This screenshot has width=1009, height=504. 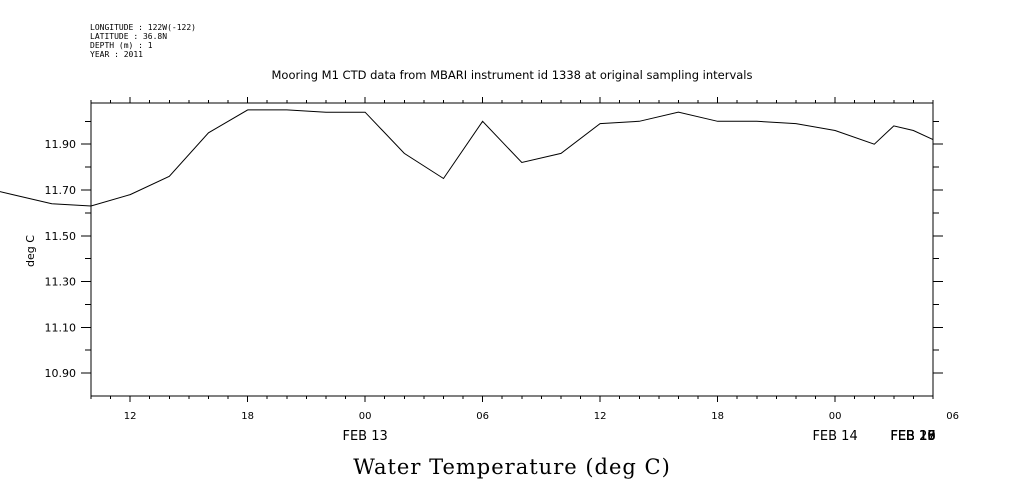 What do you see at coordinates (121, 45) in the screenshot?
I see `depth-text: DEPTH (m) : 1` at bounding box center [121, 45].